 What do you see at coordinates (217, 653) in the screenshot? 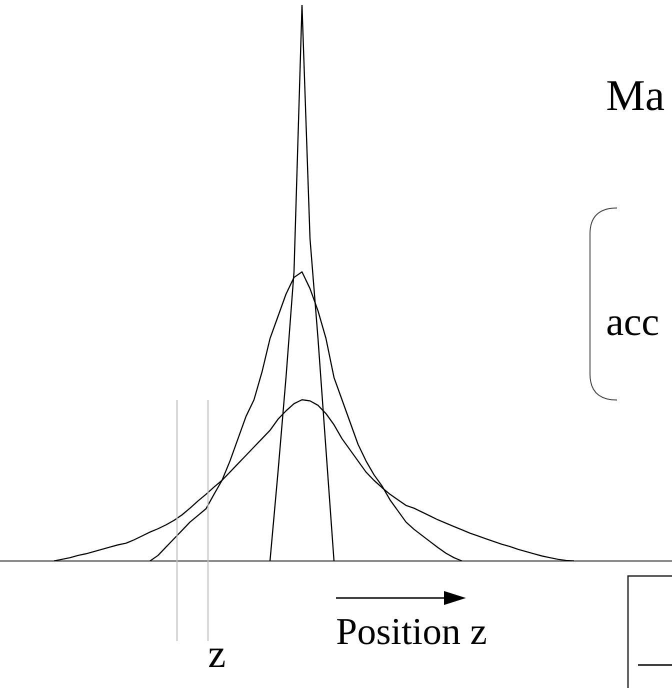
I see `text: z` at bounding box center [217, 653].